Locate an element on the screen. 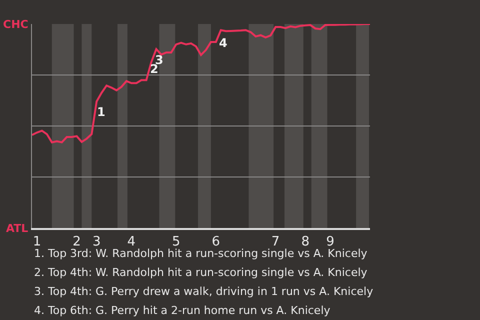  annotation: 1 is located at coordinates (101, 112).